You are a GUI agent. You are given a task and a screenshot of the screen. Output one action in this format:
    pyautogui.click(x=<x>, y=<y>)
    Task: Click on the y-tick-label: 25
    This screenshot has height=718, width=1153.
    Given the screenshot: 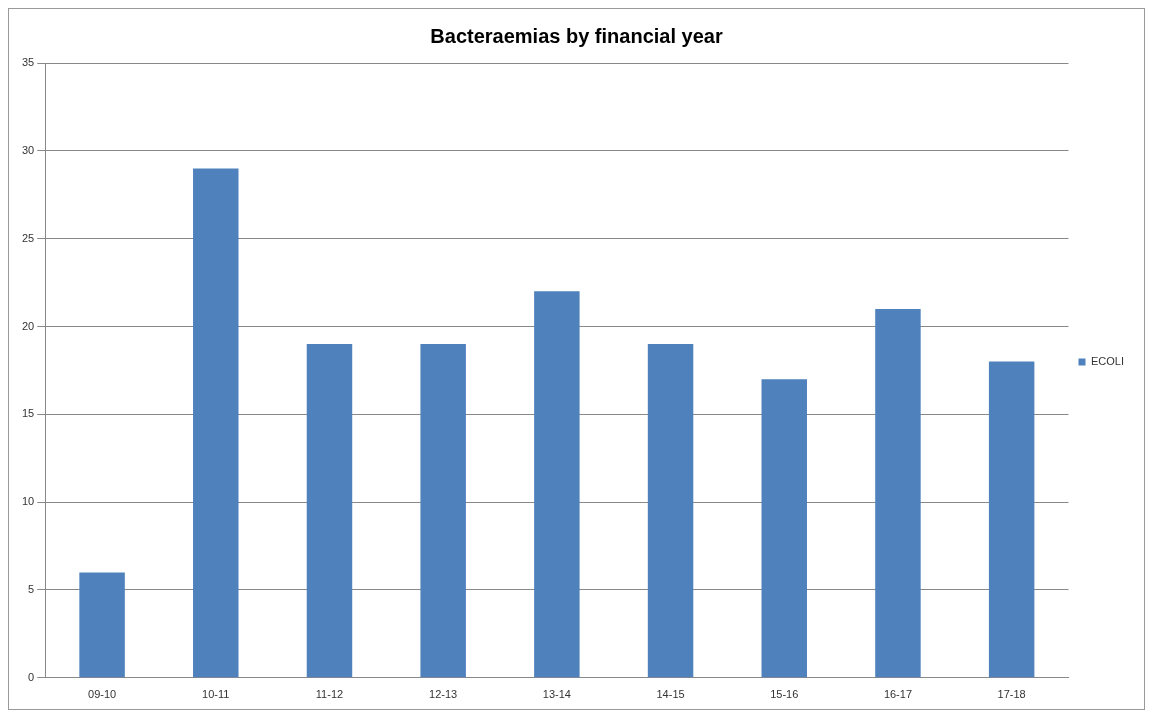 What is the action you would take?
    pyautogui.click(x=28, y=237)
    